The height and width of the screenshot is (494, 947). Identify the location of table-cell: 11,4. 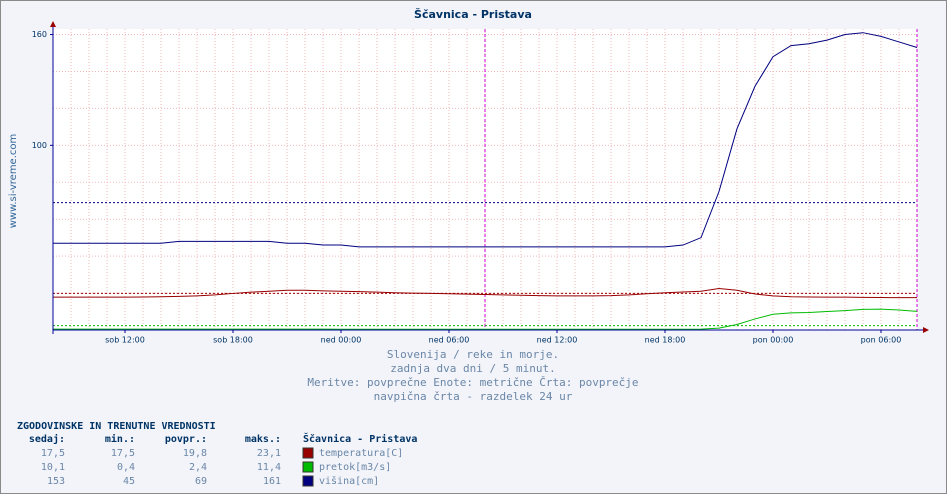
(269, 467).